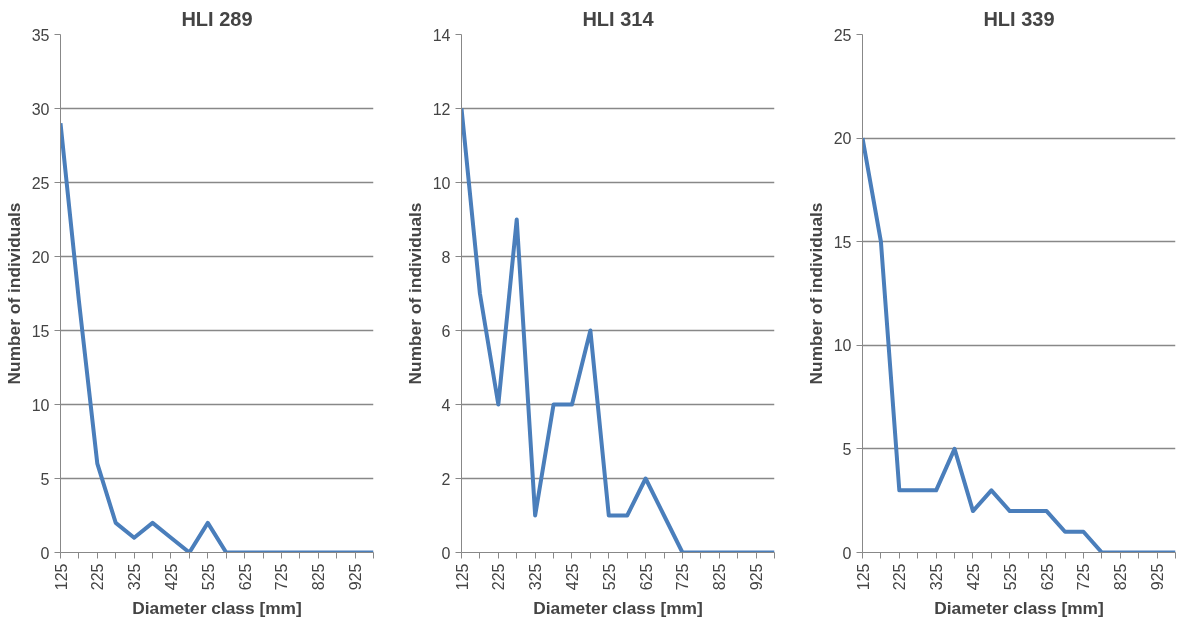 Image resolution: width=1203 pixels, height=621 pixels. Describe the element at coordinates (1019, 18) in the screenshot. I see `chart-title: HLI 339` at that location.